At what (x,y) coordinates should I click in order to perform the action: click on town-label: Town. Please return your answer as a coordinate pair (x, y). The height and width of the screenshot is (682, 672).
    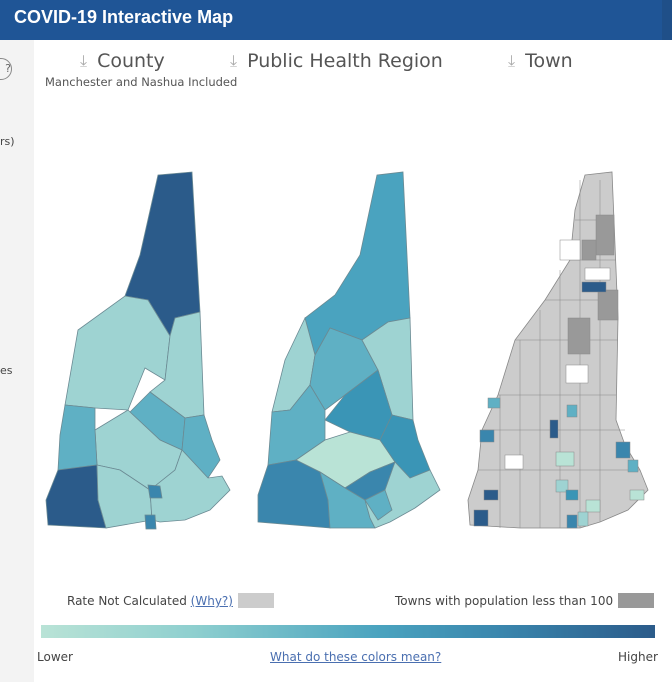
    Looking at the image, I should click on (549, 61).